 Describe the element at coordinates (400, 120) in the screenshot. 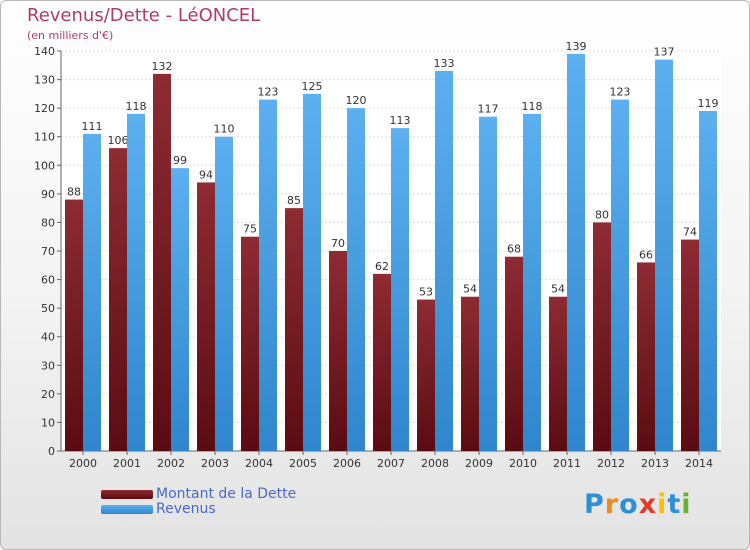

I see `data-label-revenus-2007: 113` at that location.